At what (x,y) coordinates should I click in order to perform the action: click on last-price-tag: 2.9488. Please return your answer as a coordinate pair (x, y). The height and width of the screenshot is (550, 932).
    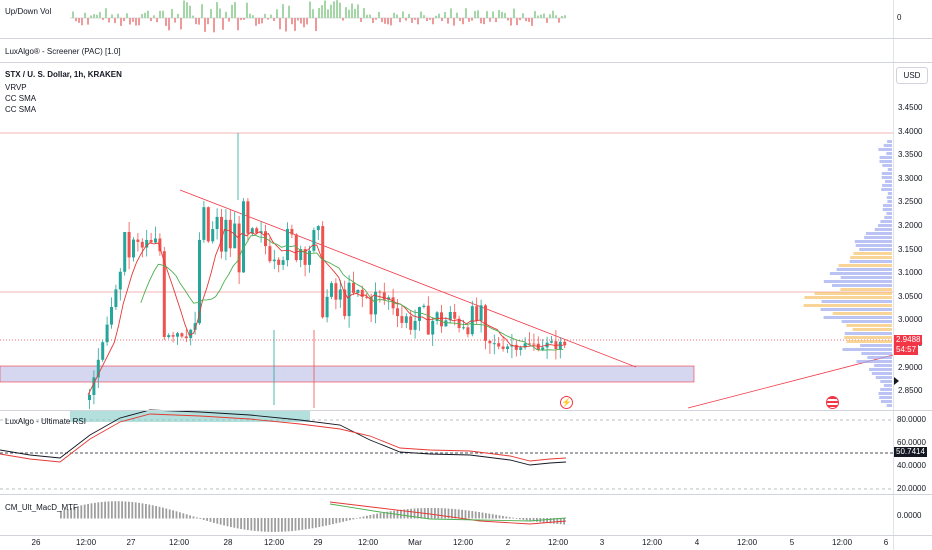
    Looking at the image, I should click on (908, 340).